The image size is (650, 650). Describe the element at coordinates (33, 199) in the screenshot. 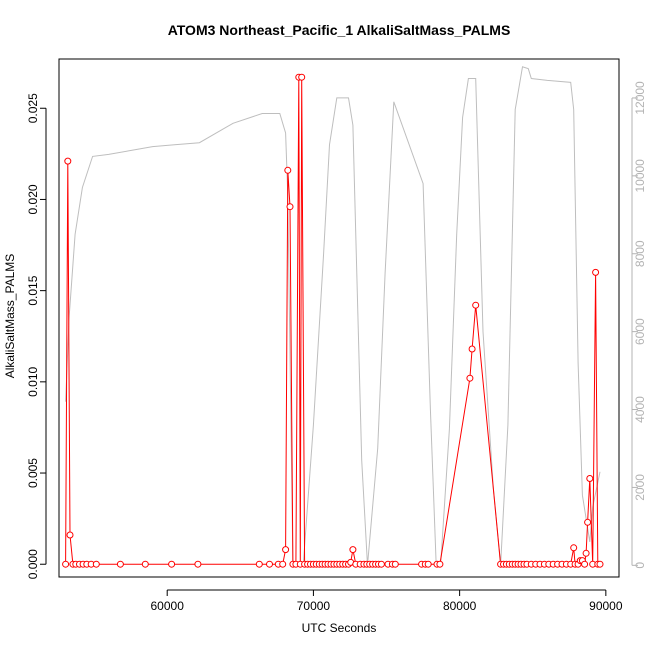

I see `y-tick-label: 0.020` at that location.